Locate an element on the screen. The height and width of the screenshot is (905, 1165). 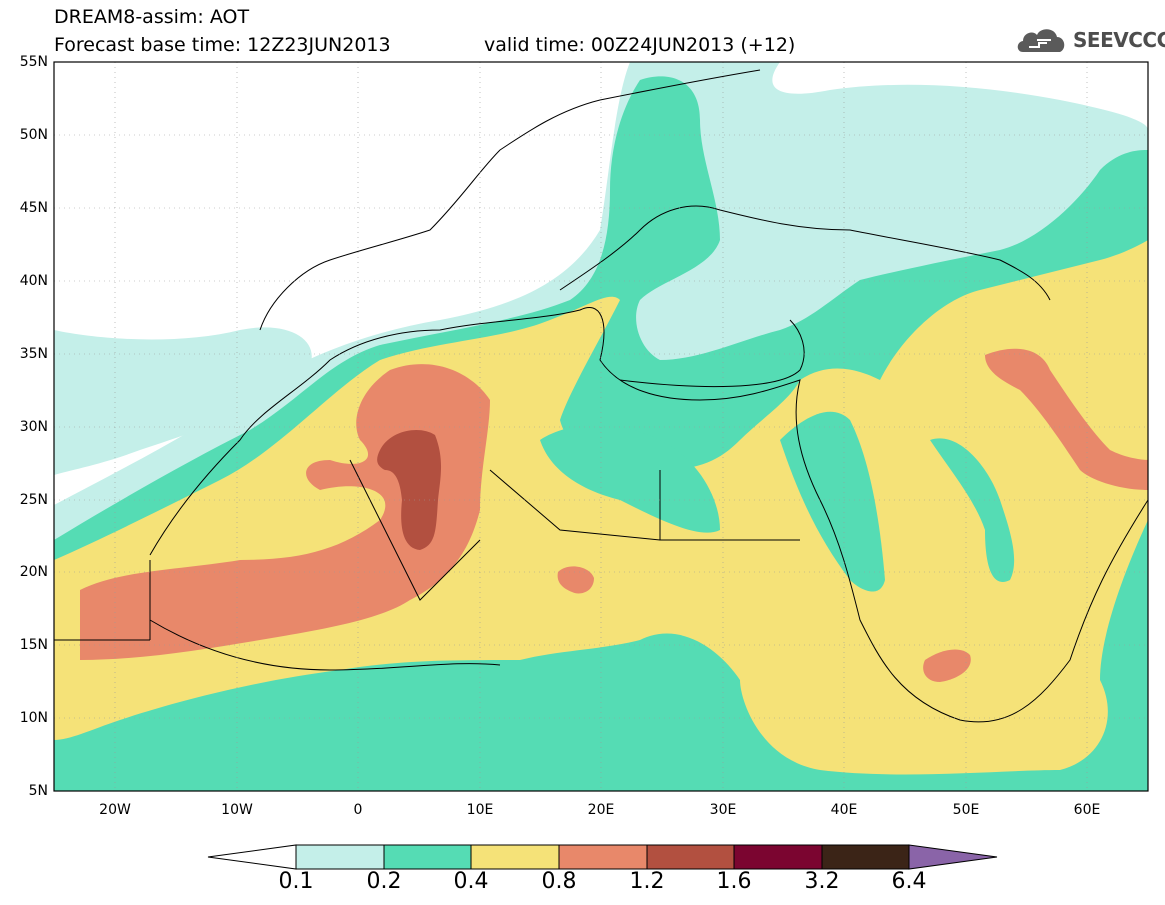
lat-label: 45N is located at coordinates (33, 208).